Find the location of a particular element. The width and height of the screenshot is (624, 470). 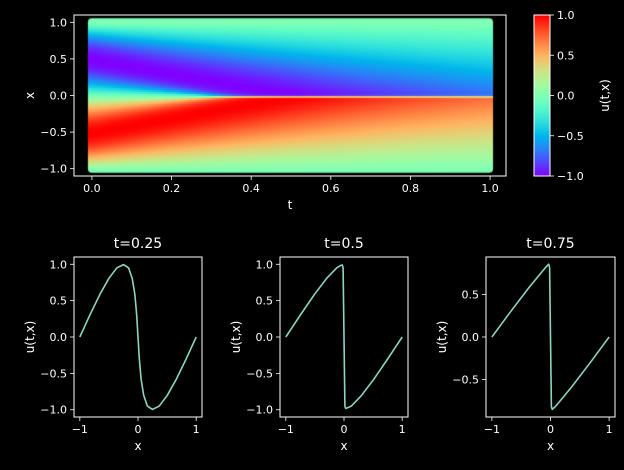

series-line-t=0.75 is located at coordinates (550, 337).